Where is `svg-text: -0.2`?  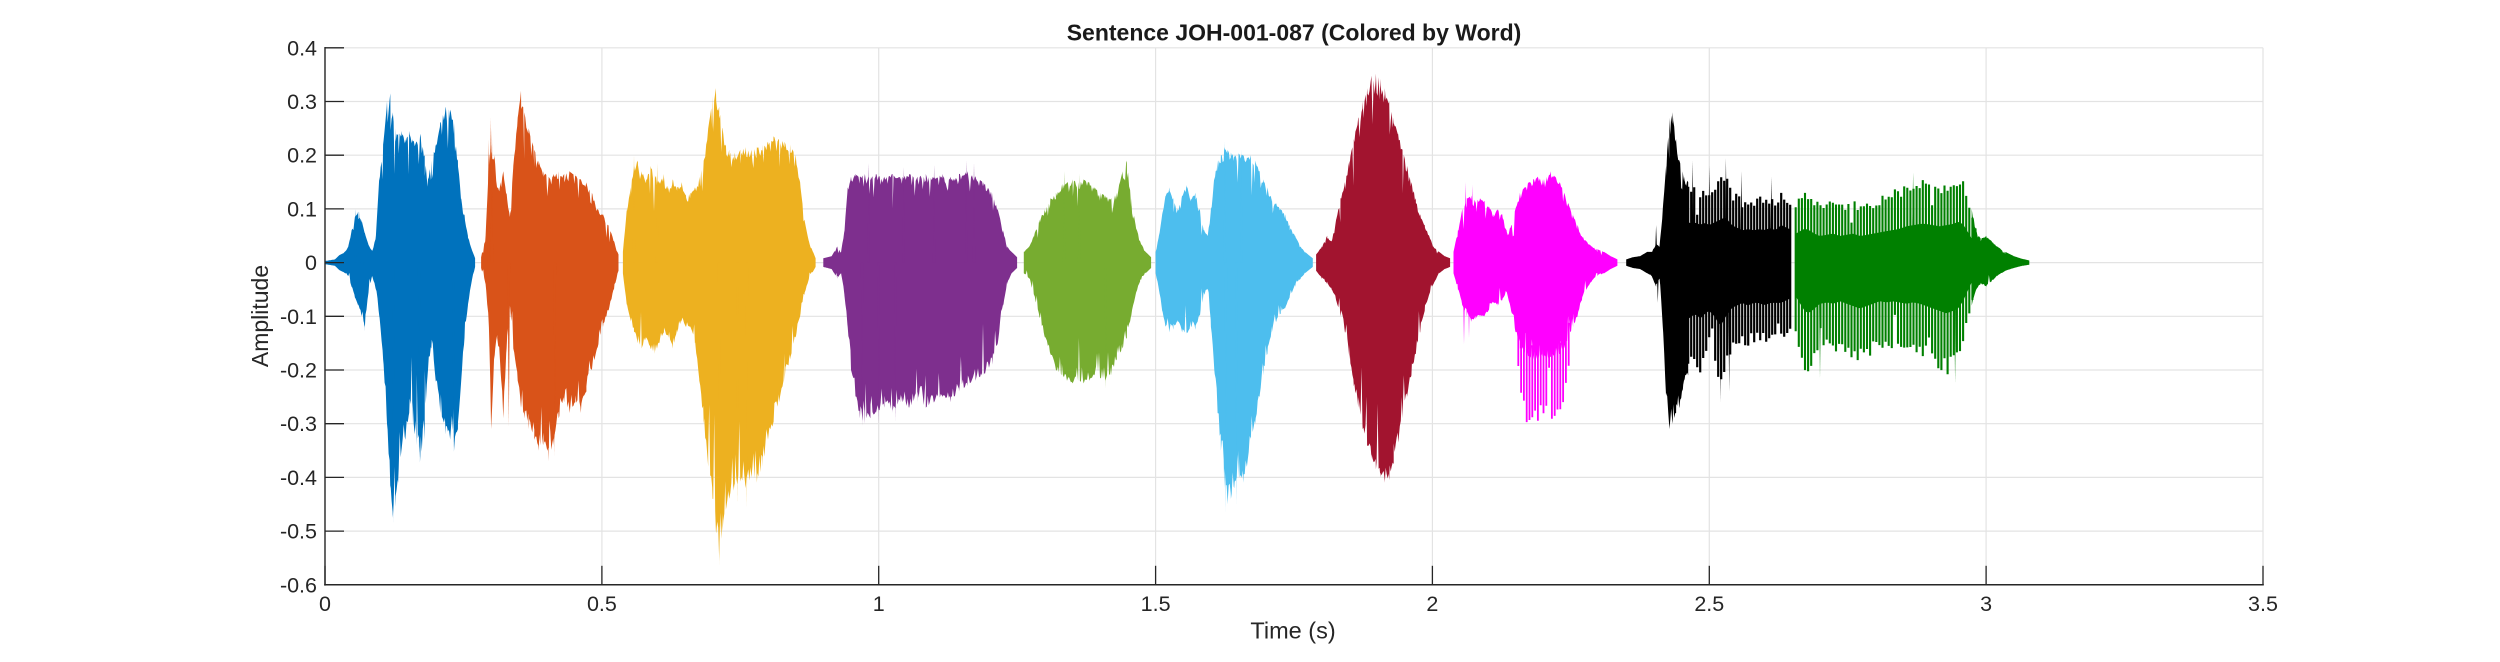
svg-text: -0.2 is located at coordinates (298, 371).